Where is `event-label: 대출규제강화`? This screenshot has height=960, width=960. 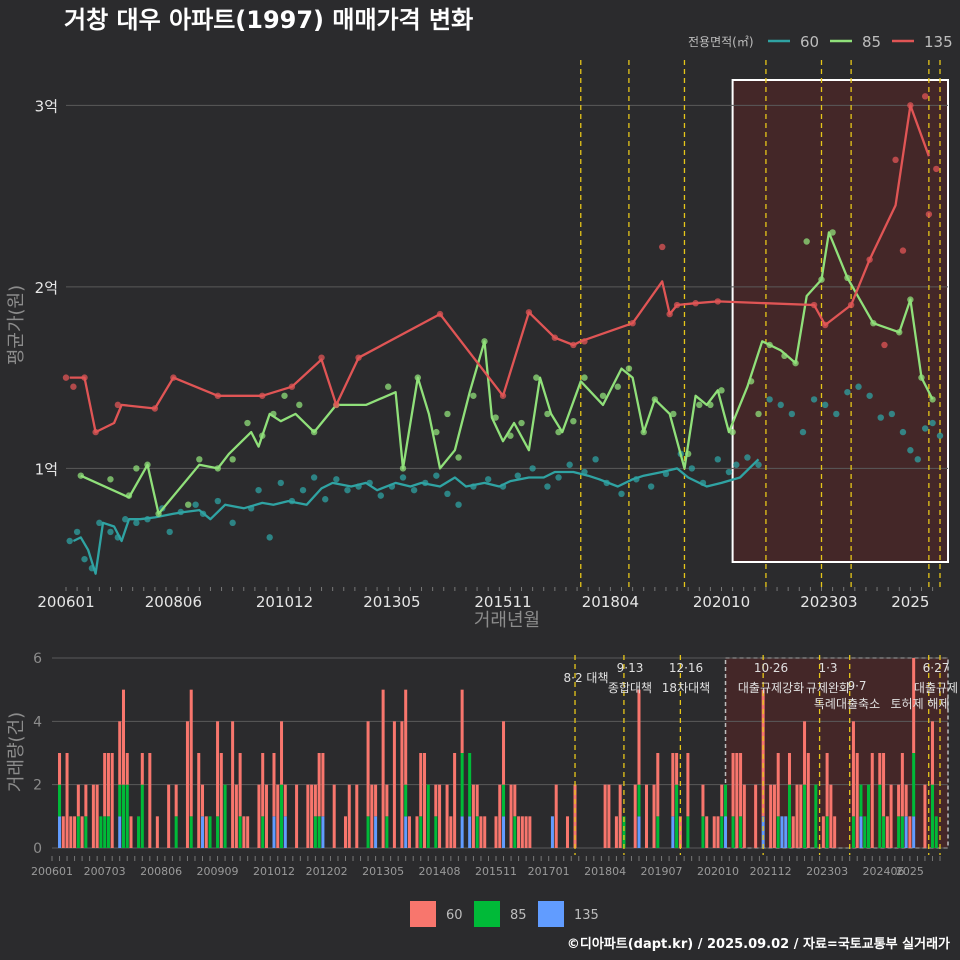 event-label: 대출규제강화 is located at coordinates (771, 688).